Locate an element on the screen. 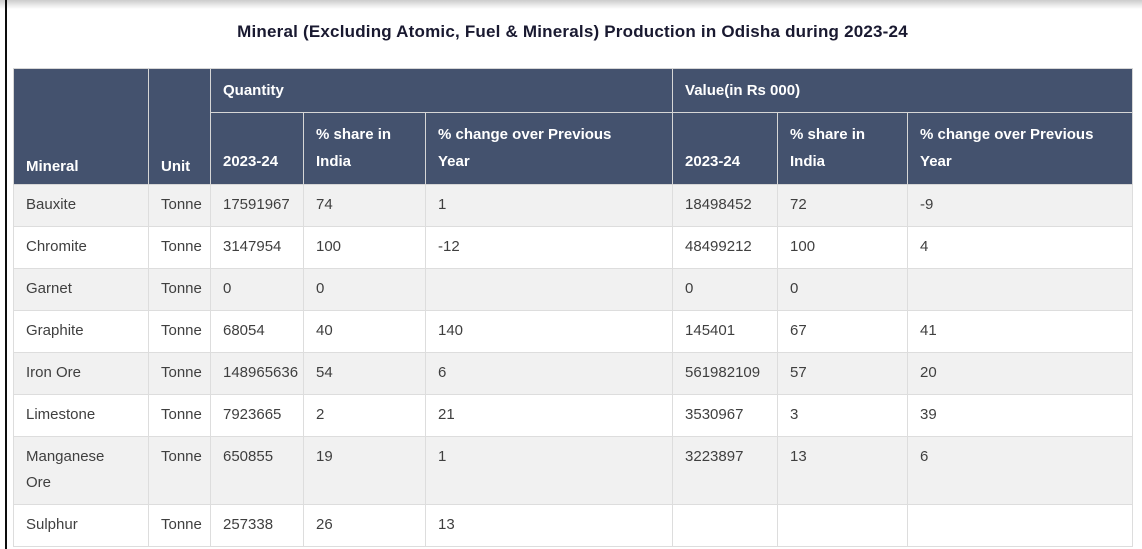 The width and height of the screenshot is (1142, 549). quantity-change-cell: 6 is located at coordinates (549, 373).